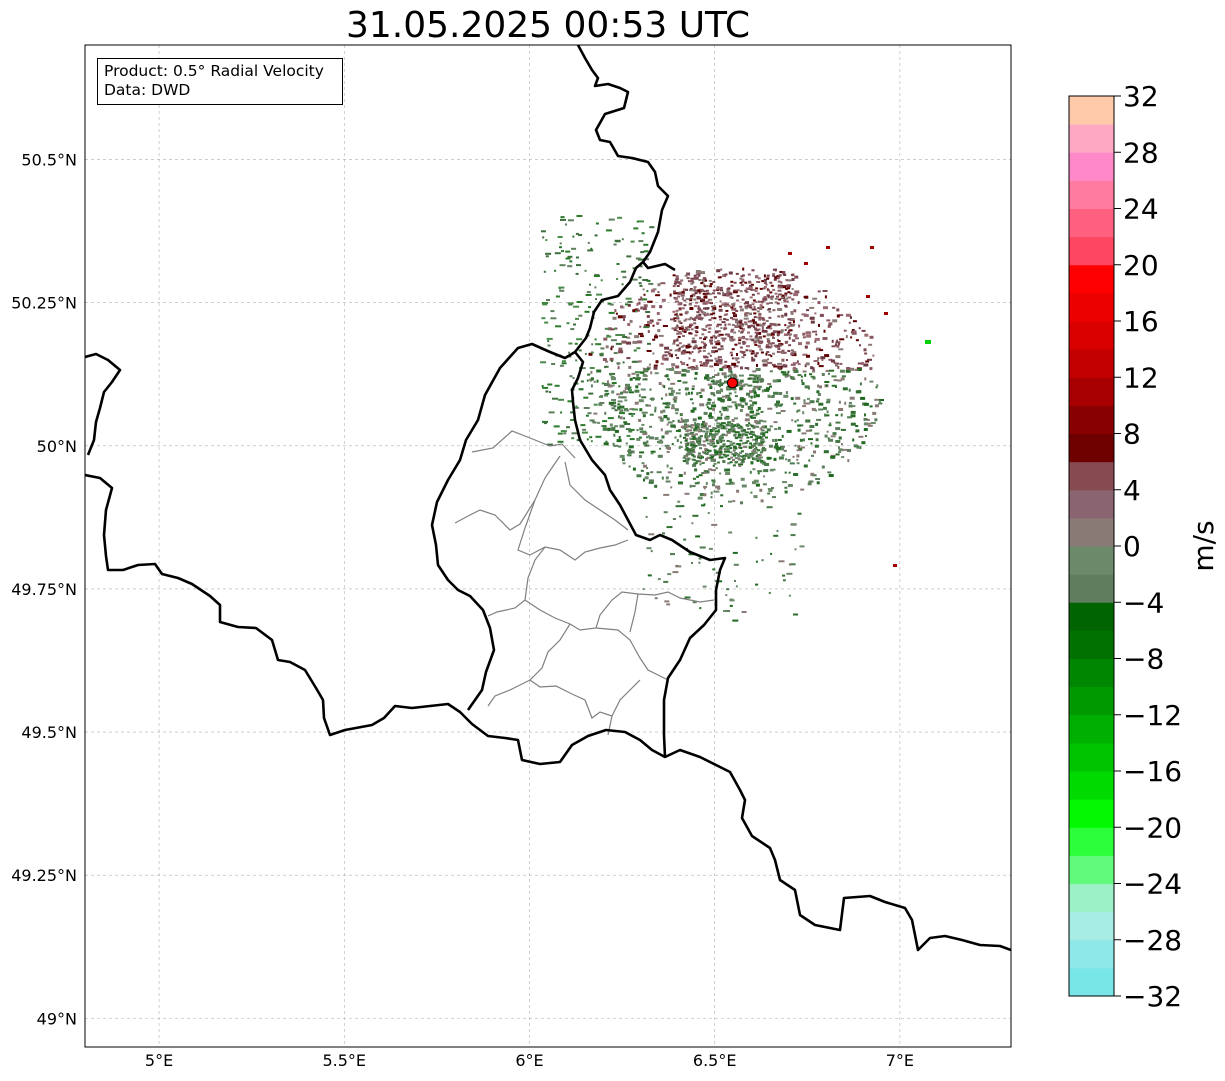  What do you see at coordinates (715, 1060) in the screenshot?
I see `lon-tick-label: 6.5°E` at bounding box center [715, 1060].